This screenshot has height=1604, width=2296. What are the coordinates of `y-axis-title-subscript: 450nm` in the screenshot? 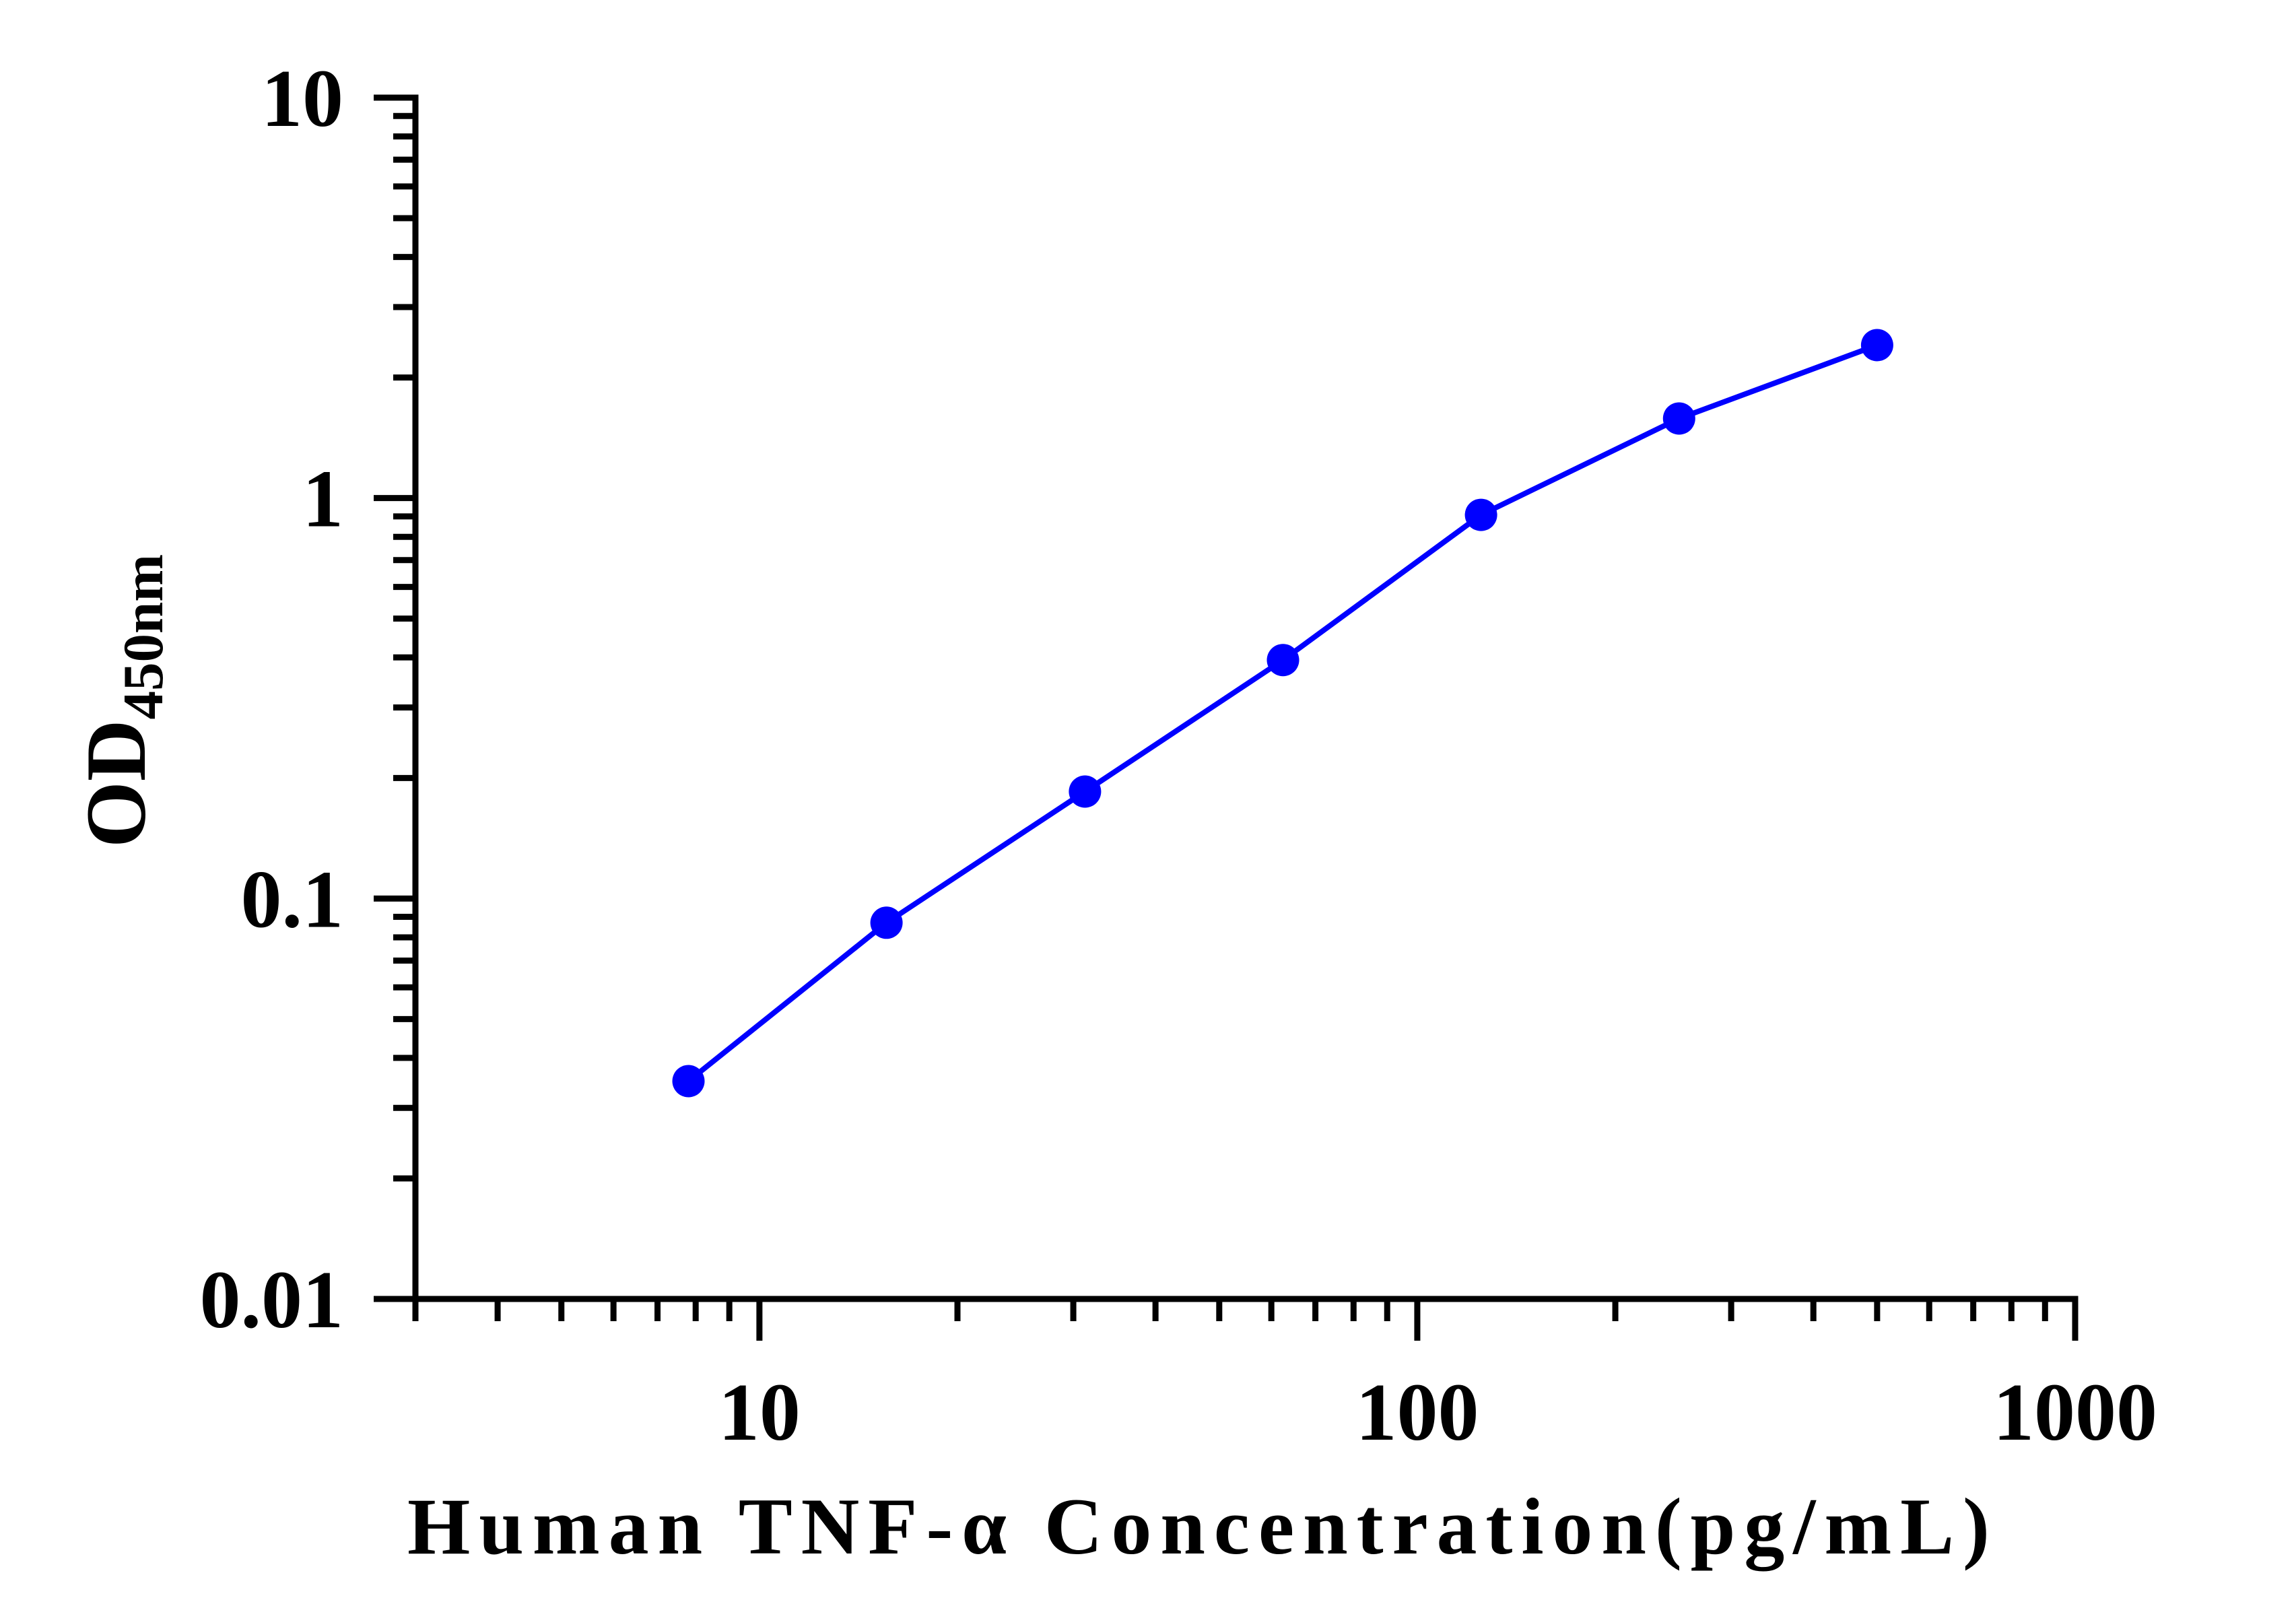 It's located at (143, 637).